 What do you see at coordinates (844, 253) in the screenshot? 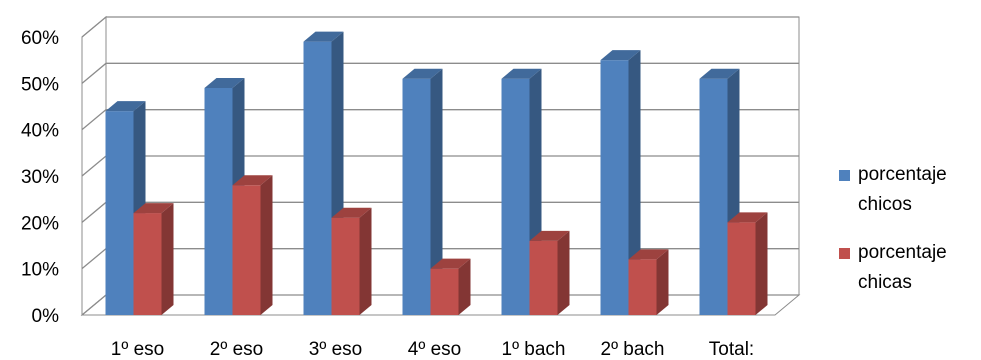
I see `legend-swatch-chicas` at bounding box center [844, 253].